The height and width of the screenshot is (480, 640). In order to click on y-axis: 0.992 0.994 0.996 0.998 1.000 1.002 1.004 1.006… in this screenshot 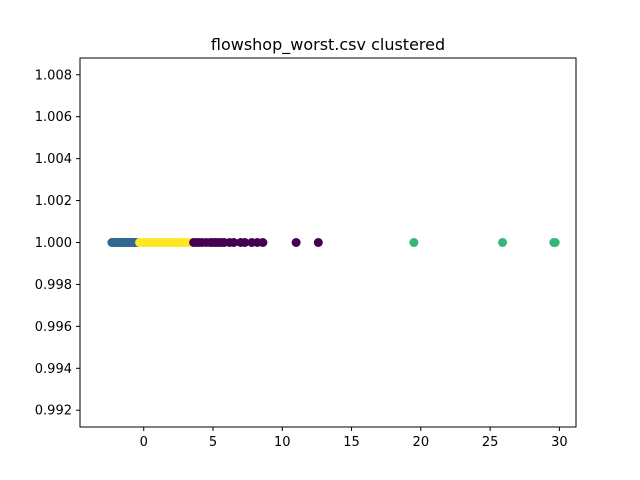, I will do `click(57, 243)`.